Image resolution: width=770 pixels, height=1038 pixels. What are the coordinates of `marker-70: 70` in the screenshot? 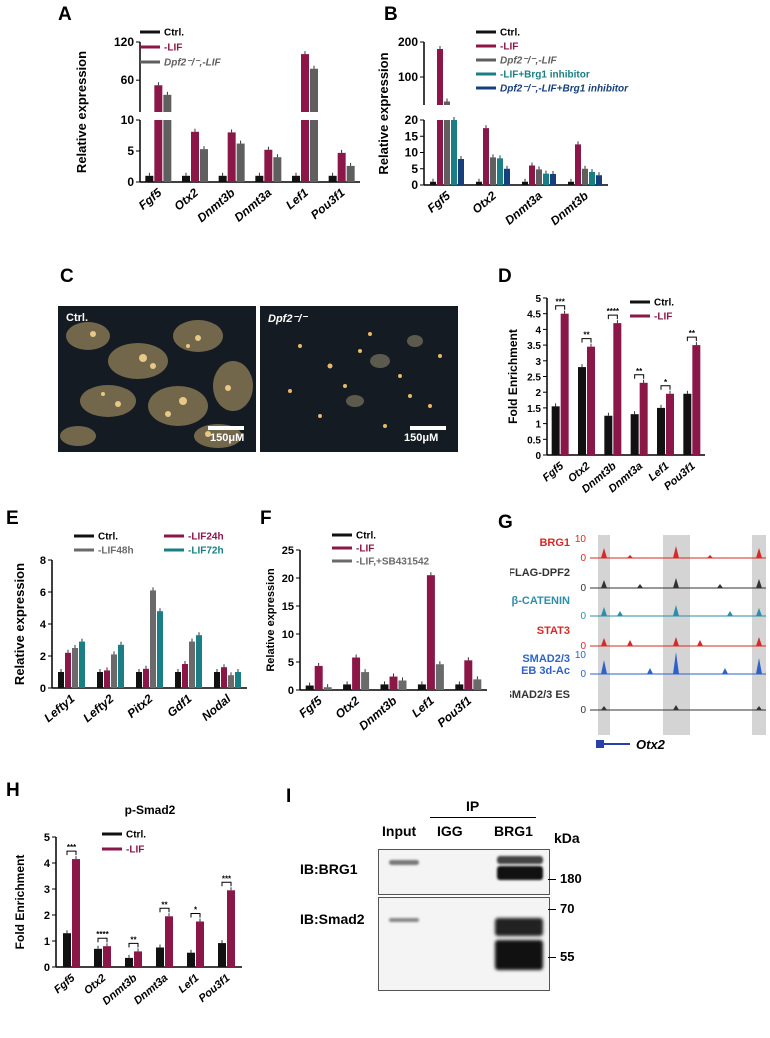 It's located at (567, 908).